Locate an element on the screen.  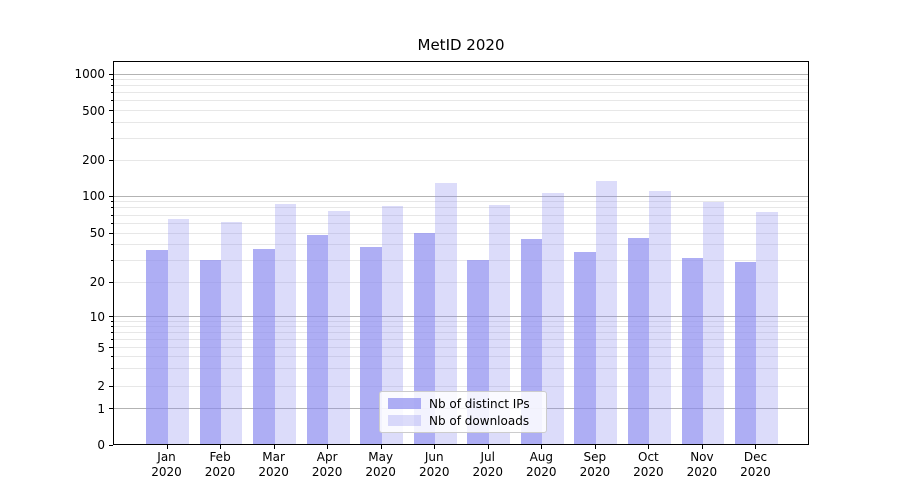
x-tick-month: Nov is located at coordinates (702, 457).